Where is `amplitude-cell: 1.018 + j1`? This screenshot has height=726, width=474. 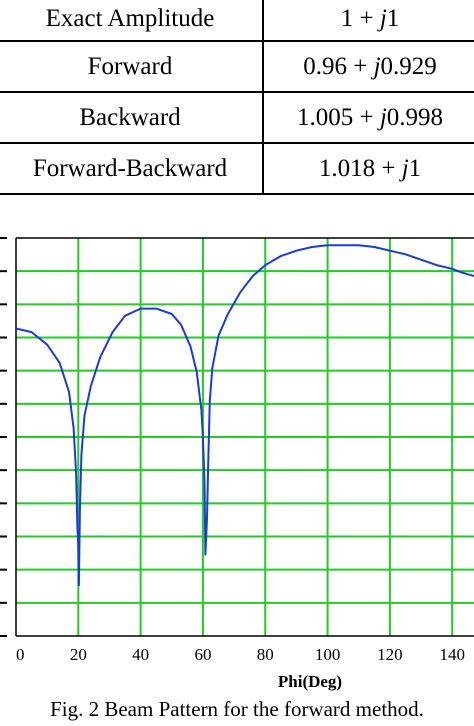
amplitude-cell: 1.018 + j1 is located at coordinates (368, 169).